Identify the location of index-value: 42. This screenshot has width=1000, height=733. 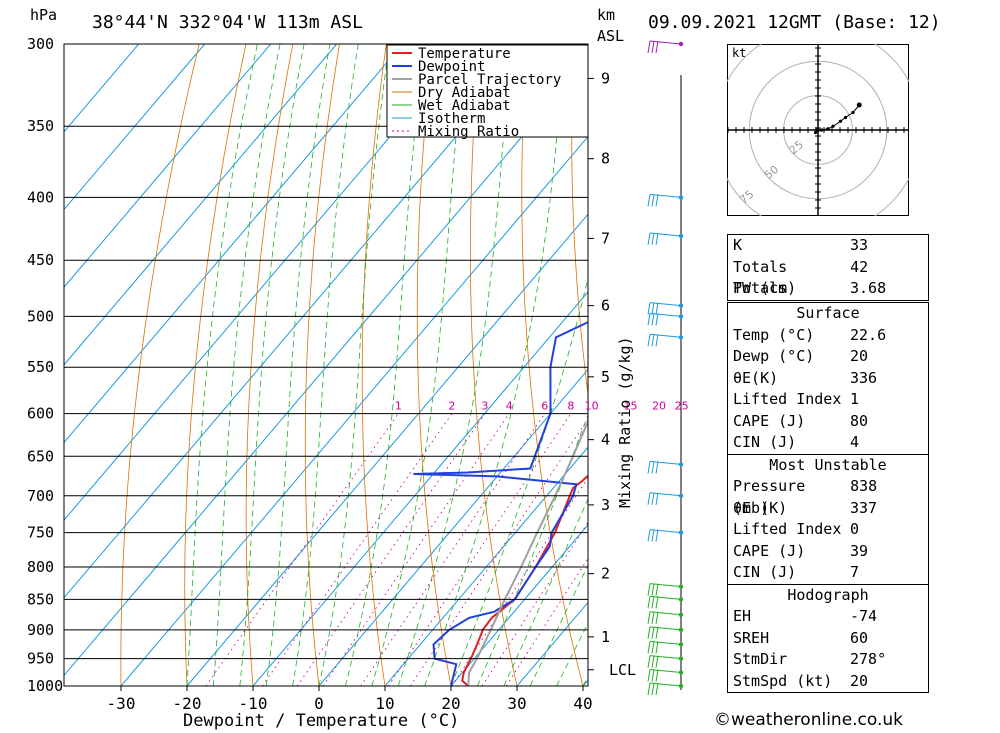
(859, 266).